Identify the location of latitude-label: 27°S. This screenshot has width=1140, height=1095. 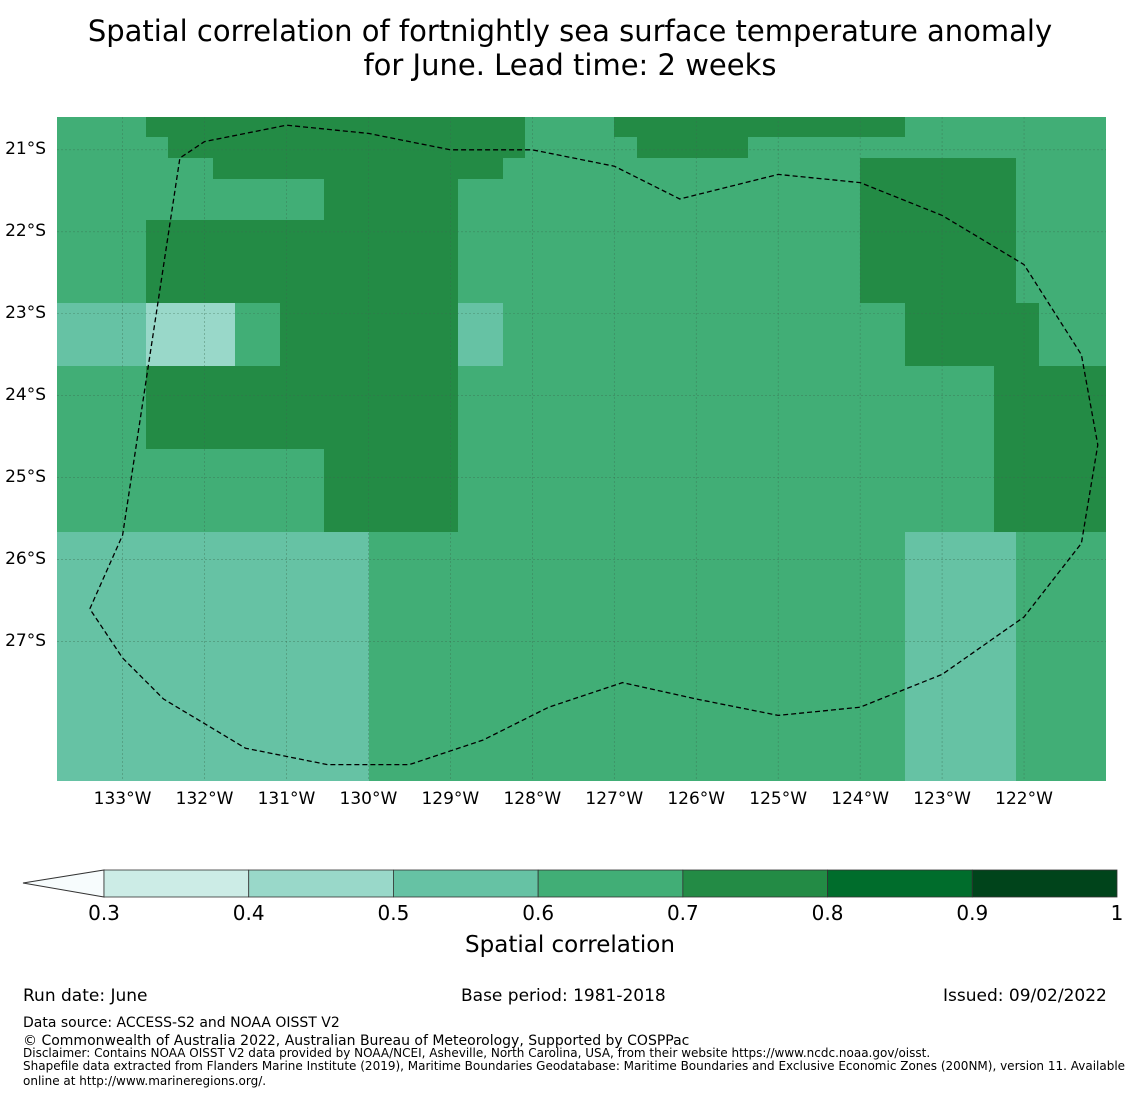
(25, 640).